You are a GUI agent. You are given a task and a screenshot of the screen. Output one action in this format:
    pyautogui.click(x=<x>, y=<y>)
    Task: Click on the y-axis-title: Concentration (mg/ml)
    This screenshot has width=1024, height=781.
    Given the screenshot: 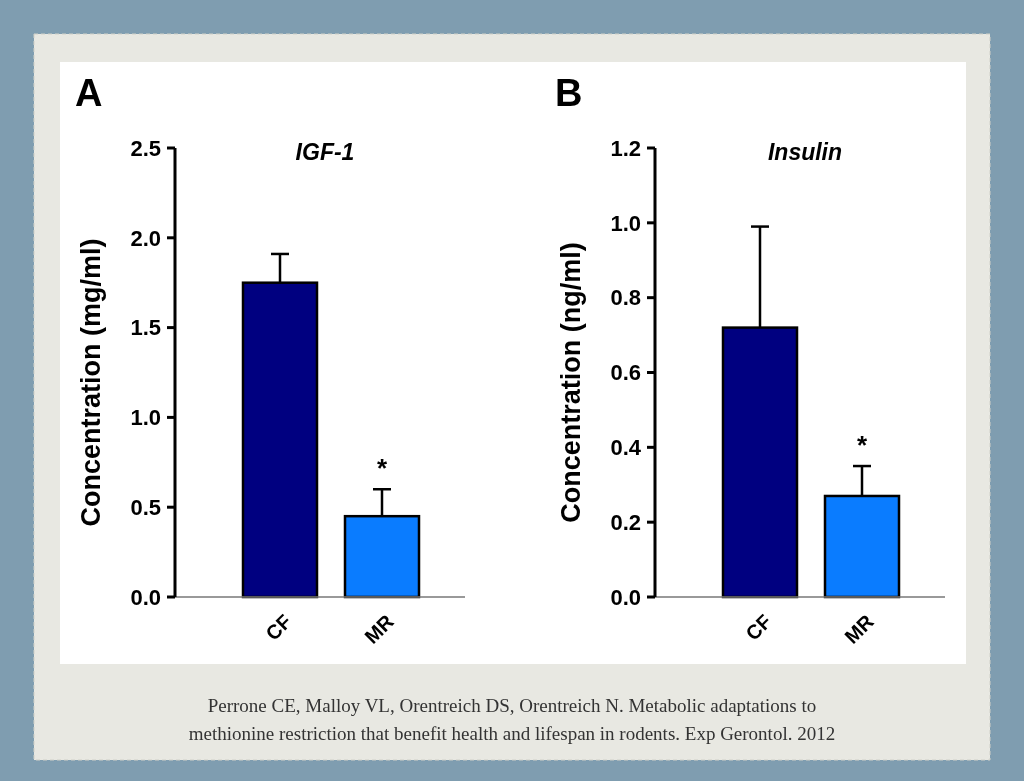 What is the action you would take?
    pyautogui.click(x=91, y=382)
    